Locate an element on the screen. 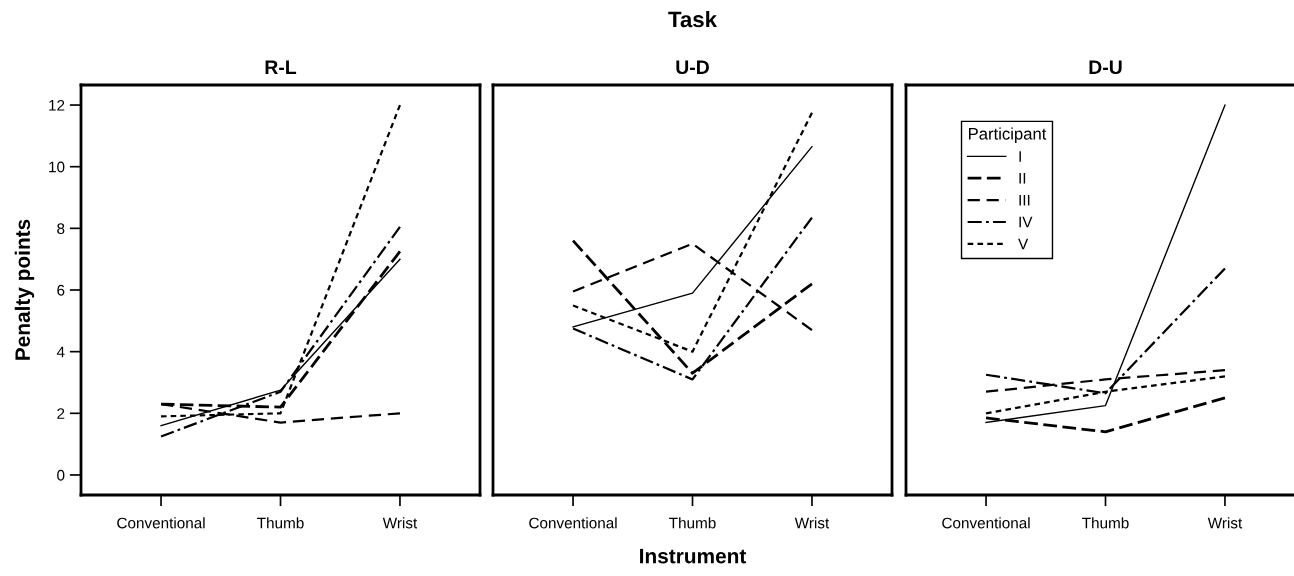  chart-title: U-D is located at coordinates (692, 67).